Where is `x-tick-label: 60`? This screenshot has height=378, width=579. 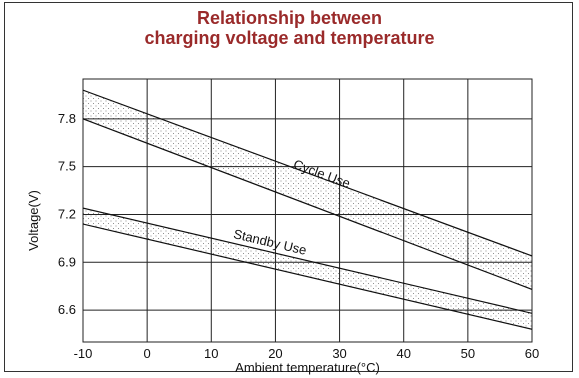 x-tick-label: 60 is located at coordinates (532, 353).